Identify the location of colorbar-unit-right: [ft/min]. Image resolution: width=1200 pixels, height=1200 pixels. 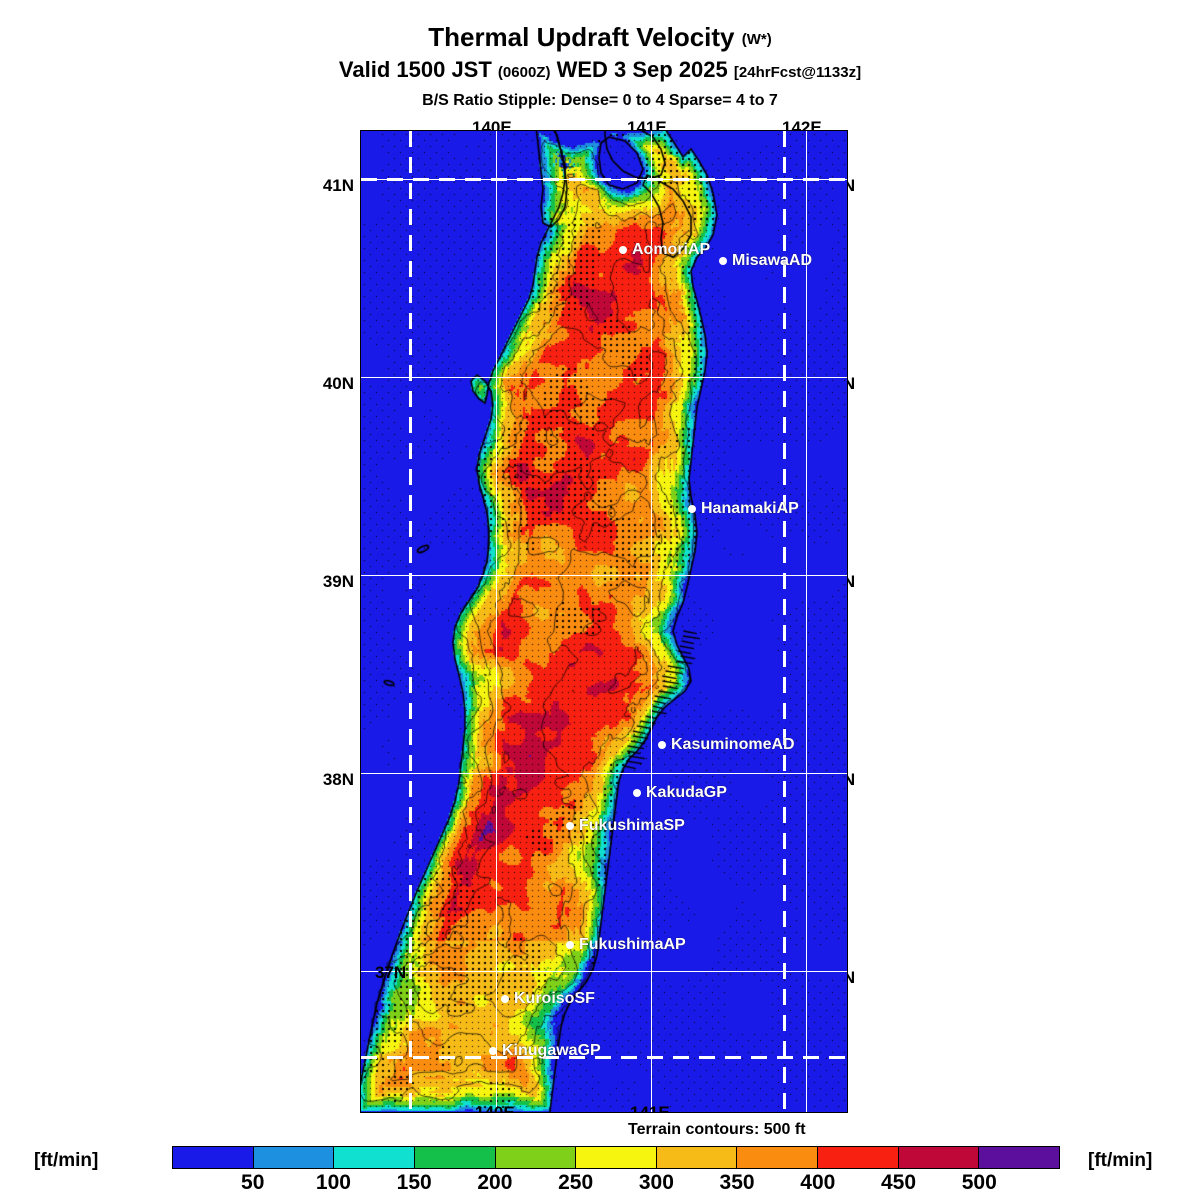
(1120, 1160).